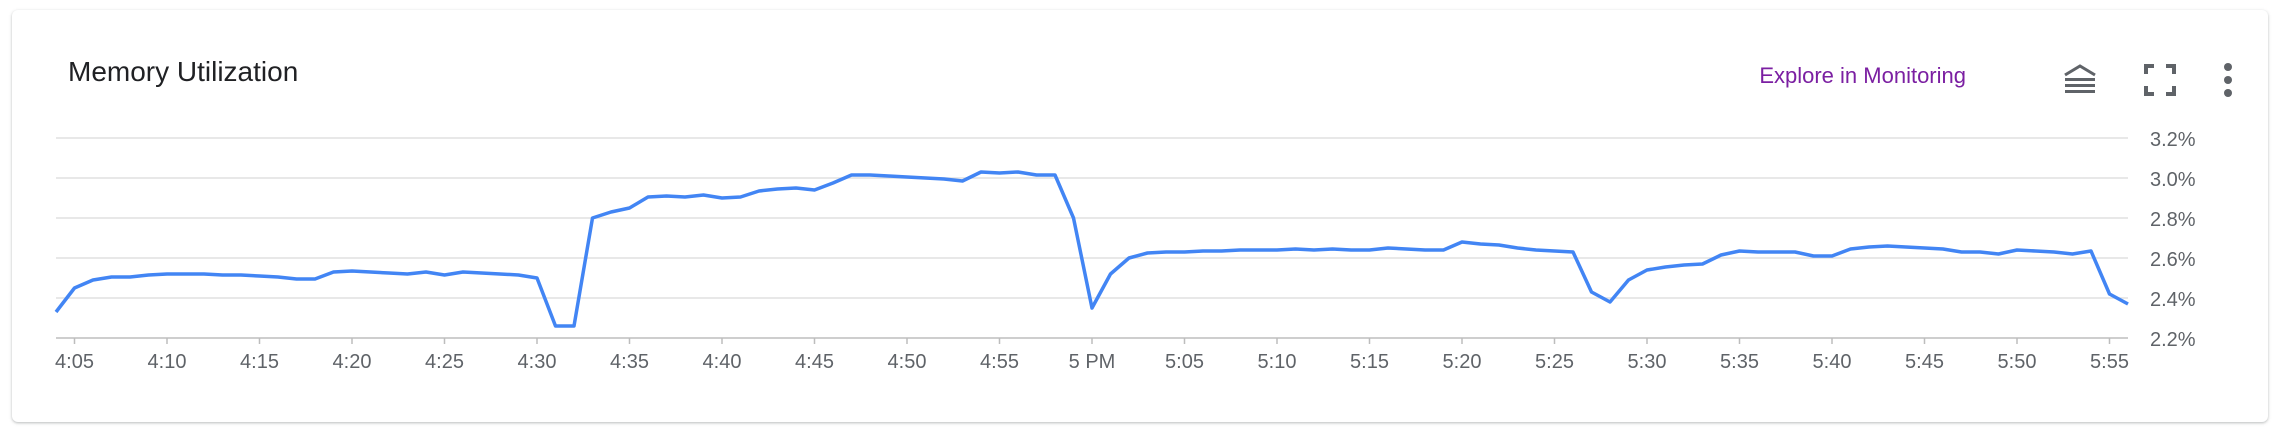 The image size is (2284, 434). I want to click on x-tick-label: 5:50, so click(2017, 362).